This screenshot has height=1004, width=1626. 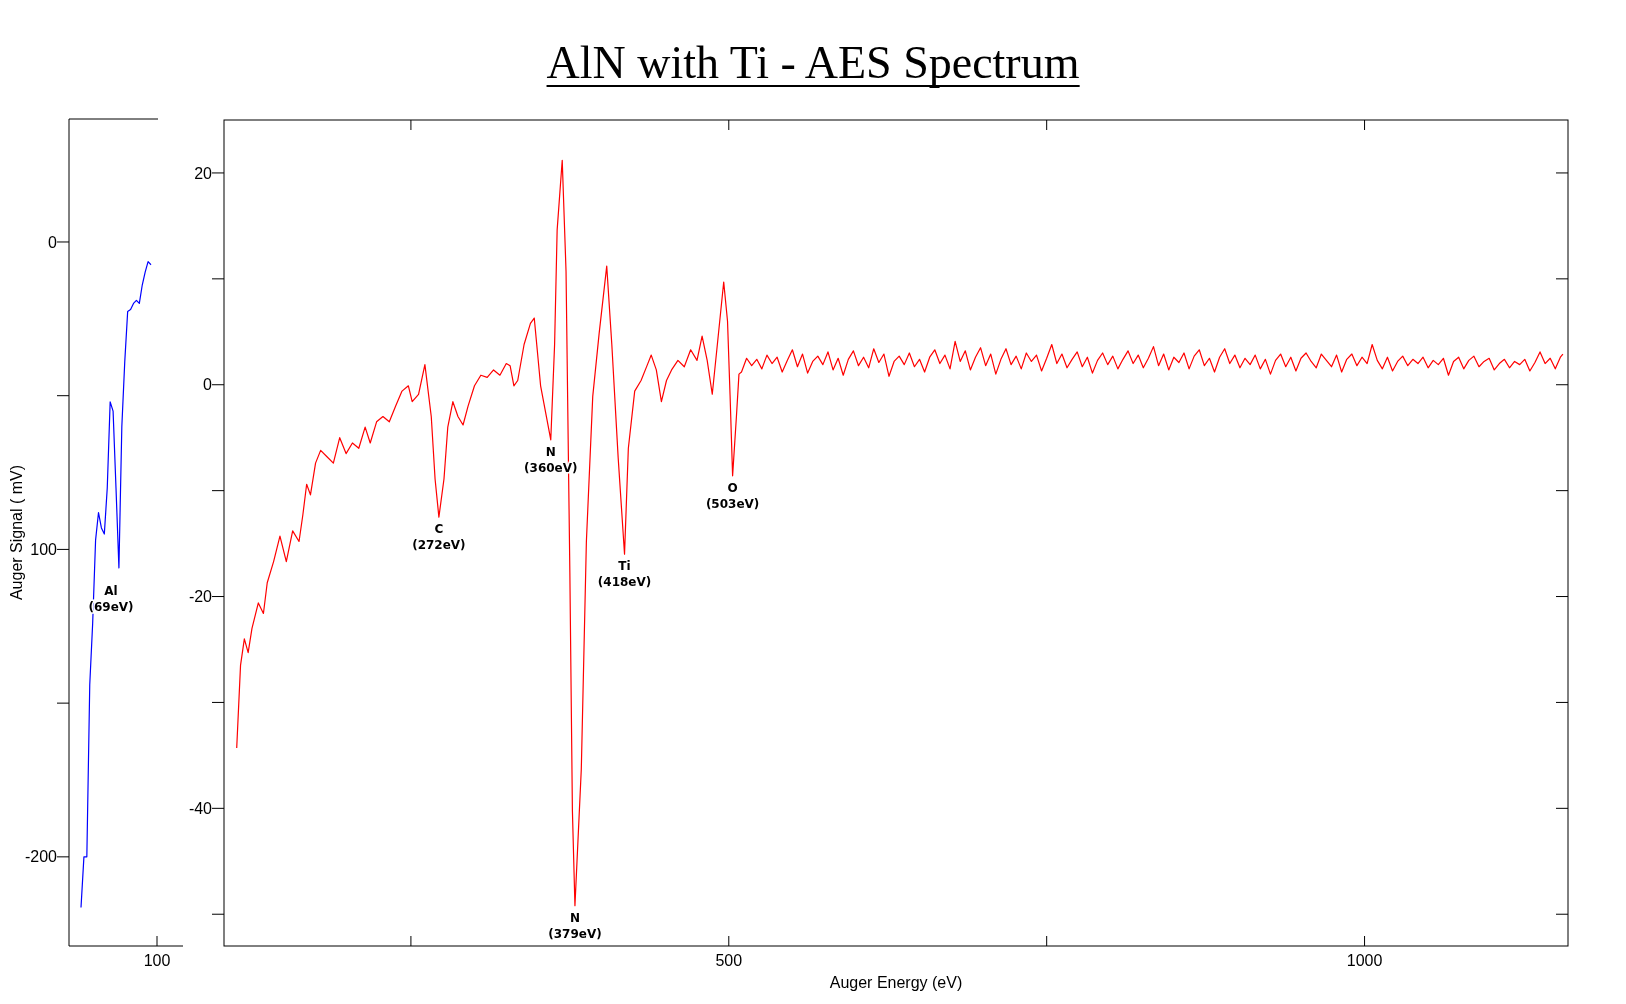 I want to click on y-tick-label: -40, so click(x=200, y=808).